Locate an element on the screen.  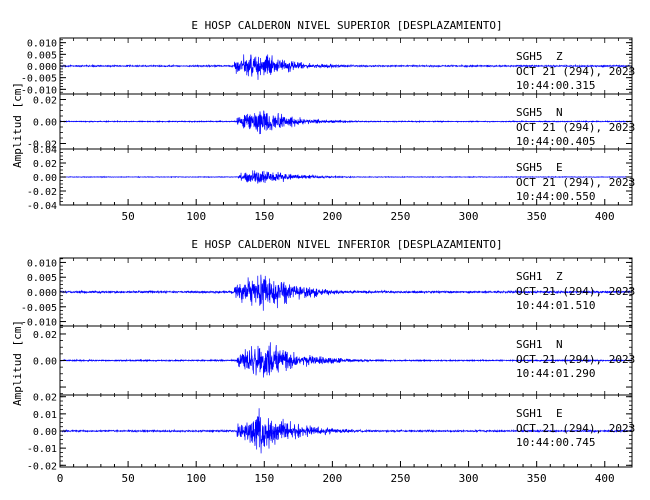
y-tick-label: -0.04 is located at coordinates (42, 206).